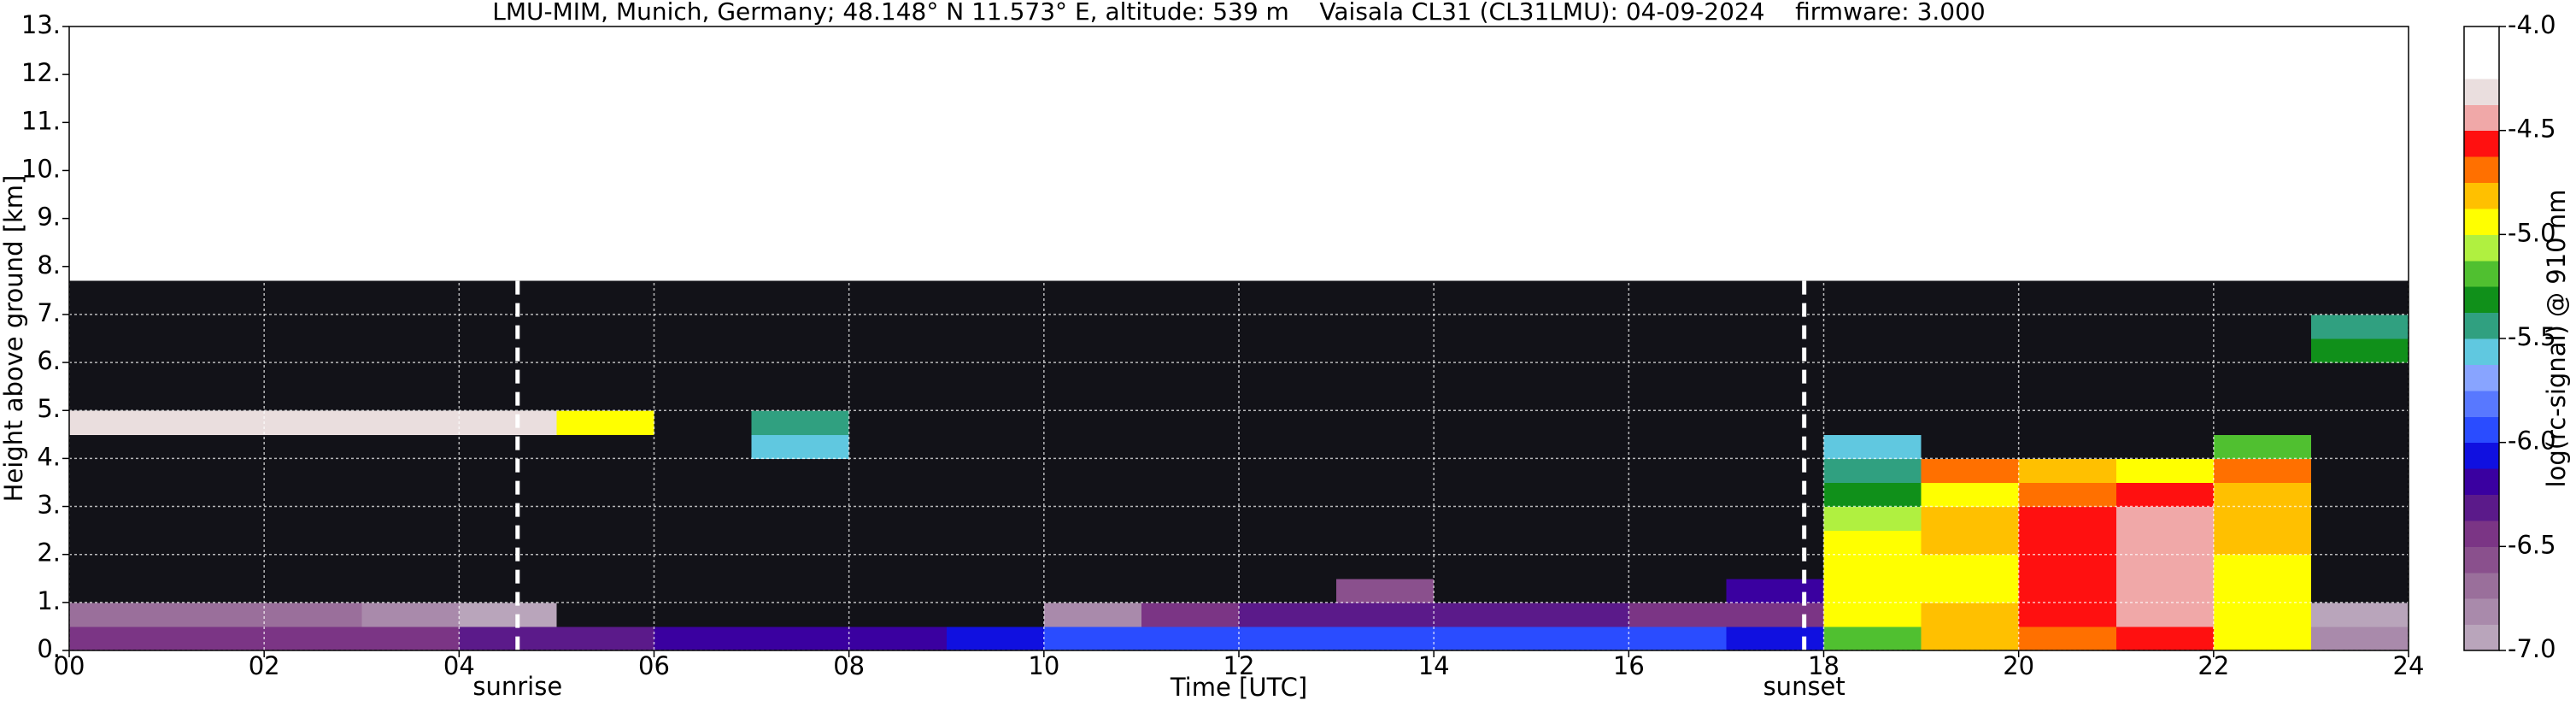  I want to click on y-tick-label: 7., so click(49, 312).